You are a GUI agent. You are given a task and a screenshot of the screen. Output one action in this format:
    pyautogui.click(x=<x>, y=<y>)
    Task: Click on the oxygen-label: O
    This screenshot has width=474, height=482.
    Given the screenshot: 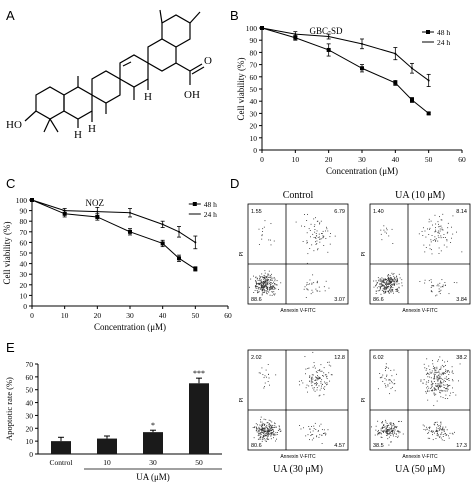 What is the action you would take?
    pyautogui.click(x=208, y=61)
    